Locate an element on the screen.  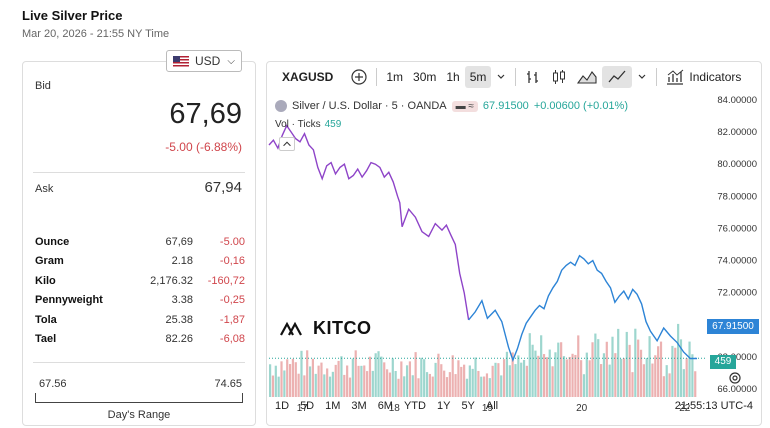
us-flag-icon is located at coordinates (181, 61).